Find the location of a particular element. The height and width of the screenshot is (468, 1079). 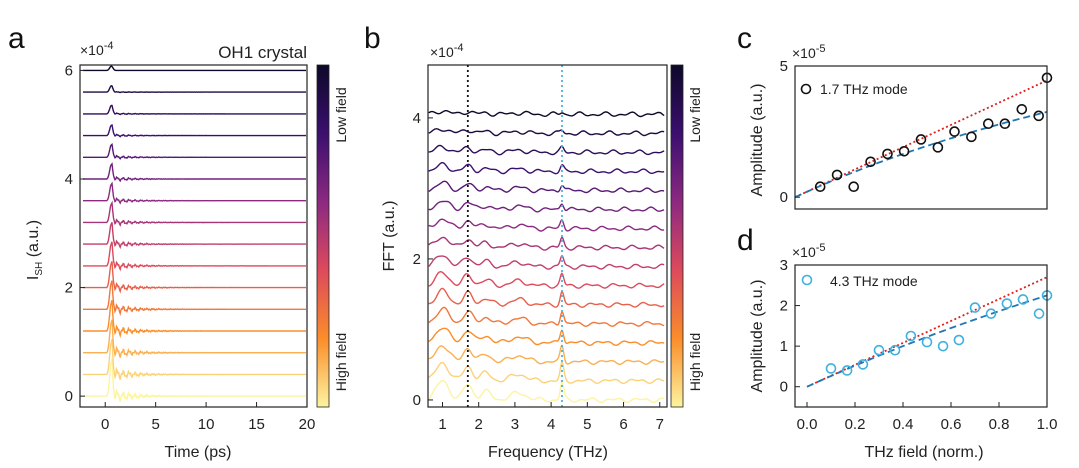

xlabel-a: Time (ps) is located at coordinates (198, 452).